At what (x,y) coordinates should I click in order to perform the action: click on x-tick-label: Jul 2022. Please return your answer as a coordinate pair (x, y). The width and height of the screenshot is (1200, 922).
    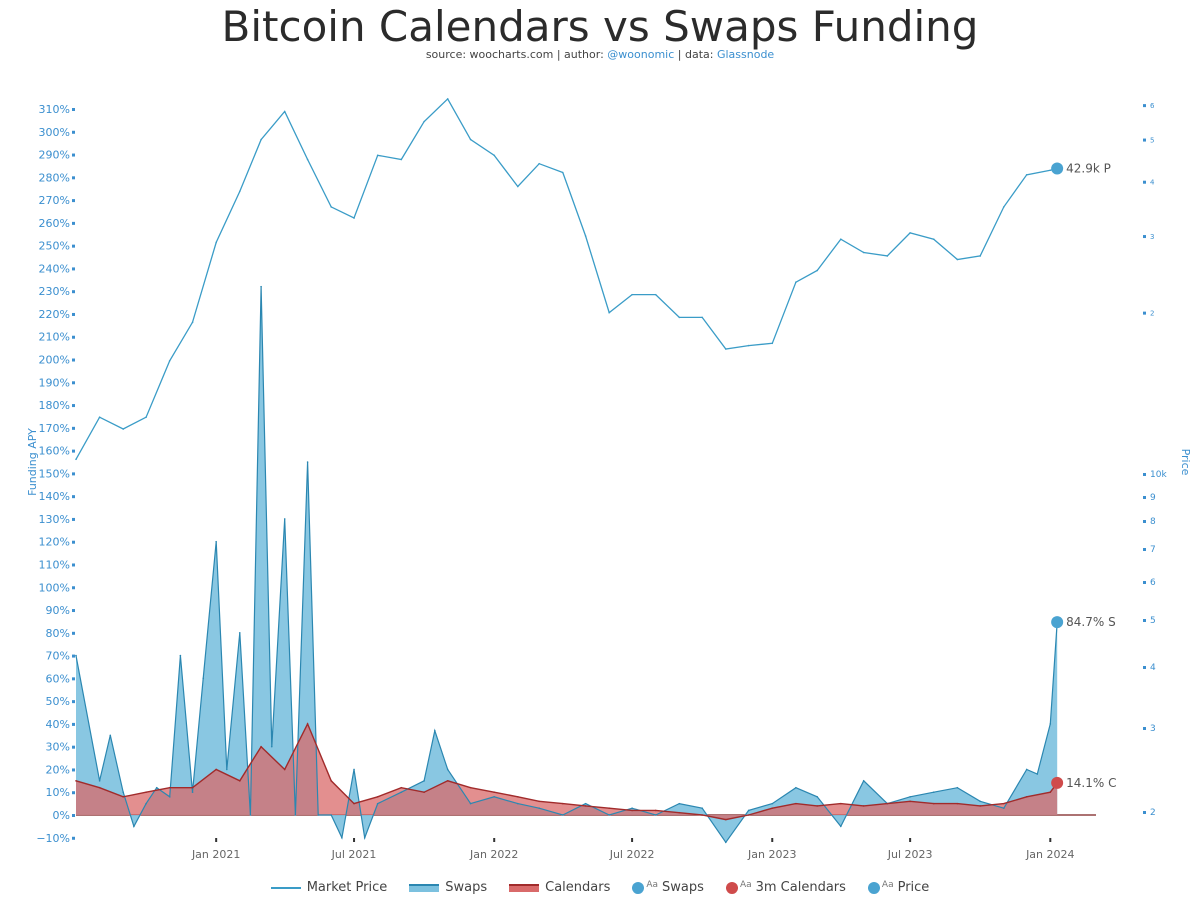
    Looking at the image, I should click on (632, 854).